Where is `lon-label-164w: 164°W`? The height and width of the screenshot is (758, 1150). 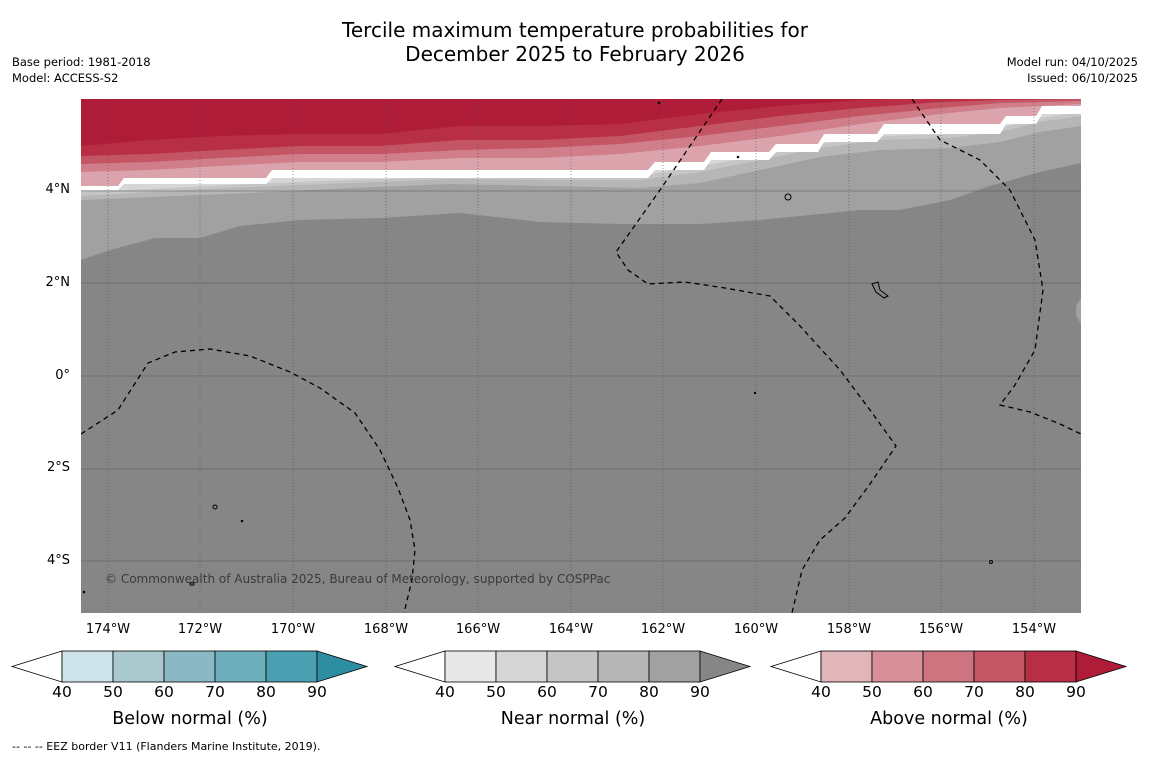 lon-label-164w: 164°W is located at coordinates (571, 629).